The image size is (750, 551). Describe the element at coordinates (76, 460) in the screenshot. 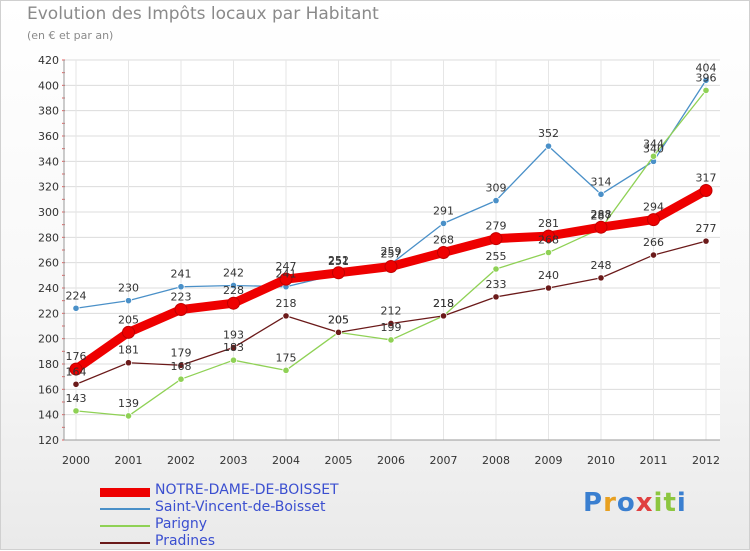

I see `x-tick-label: 2000` at that location.